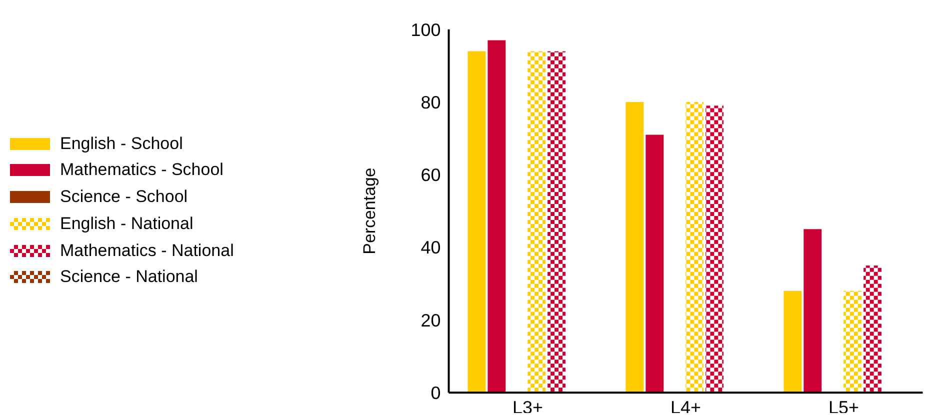  What do you see at coordinates (431, 320) in the screenshot?
I see `y-tick-label: 20` at bounding box center [431, 320].